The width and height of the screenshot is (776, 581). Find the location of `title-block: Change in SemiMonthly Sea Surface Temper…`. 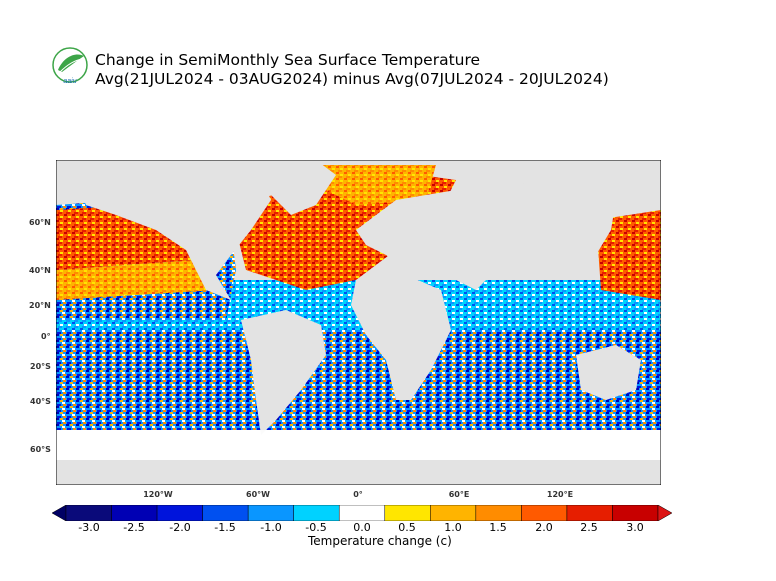

title-block: Change in SemiMonthly Sea Surface Temper… is located at coordinates (352, 70).